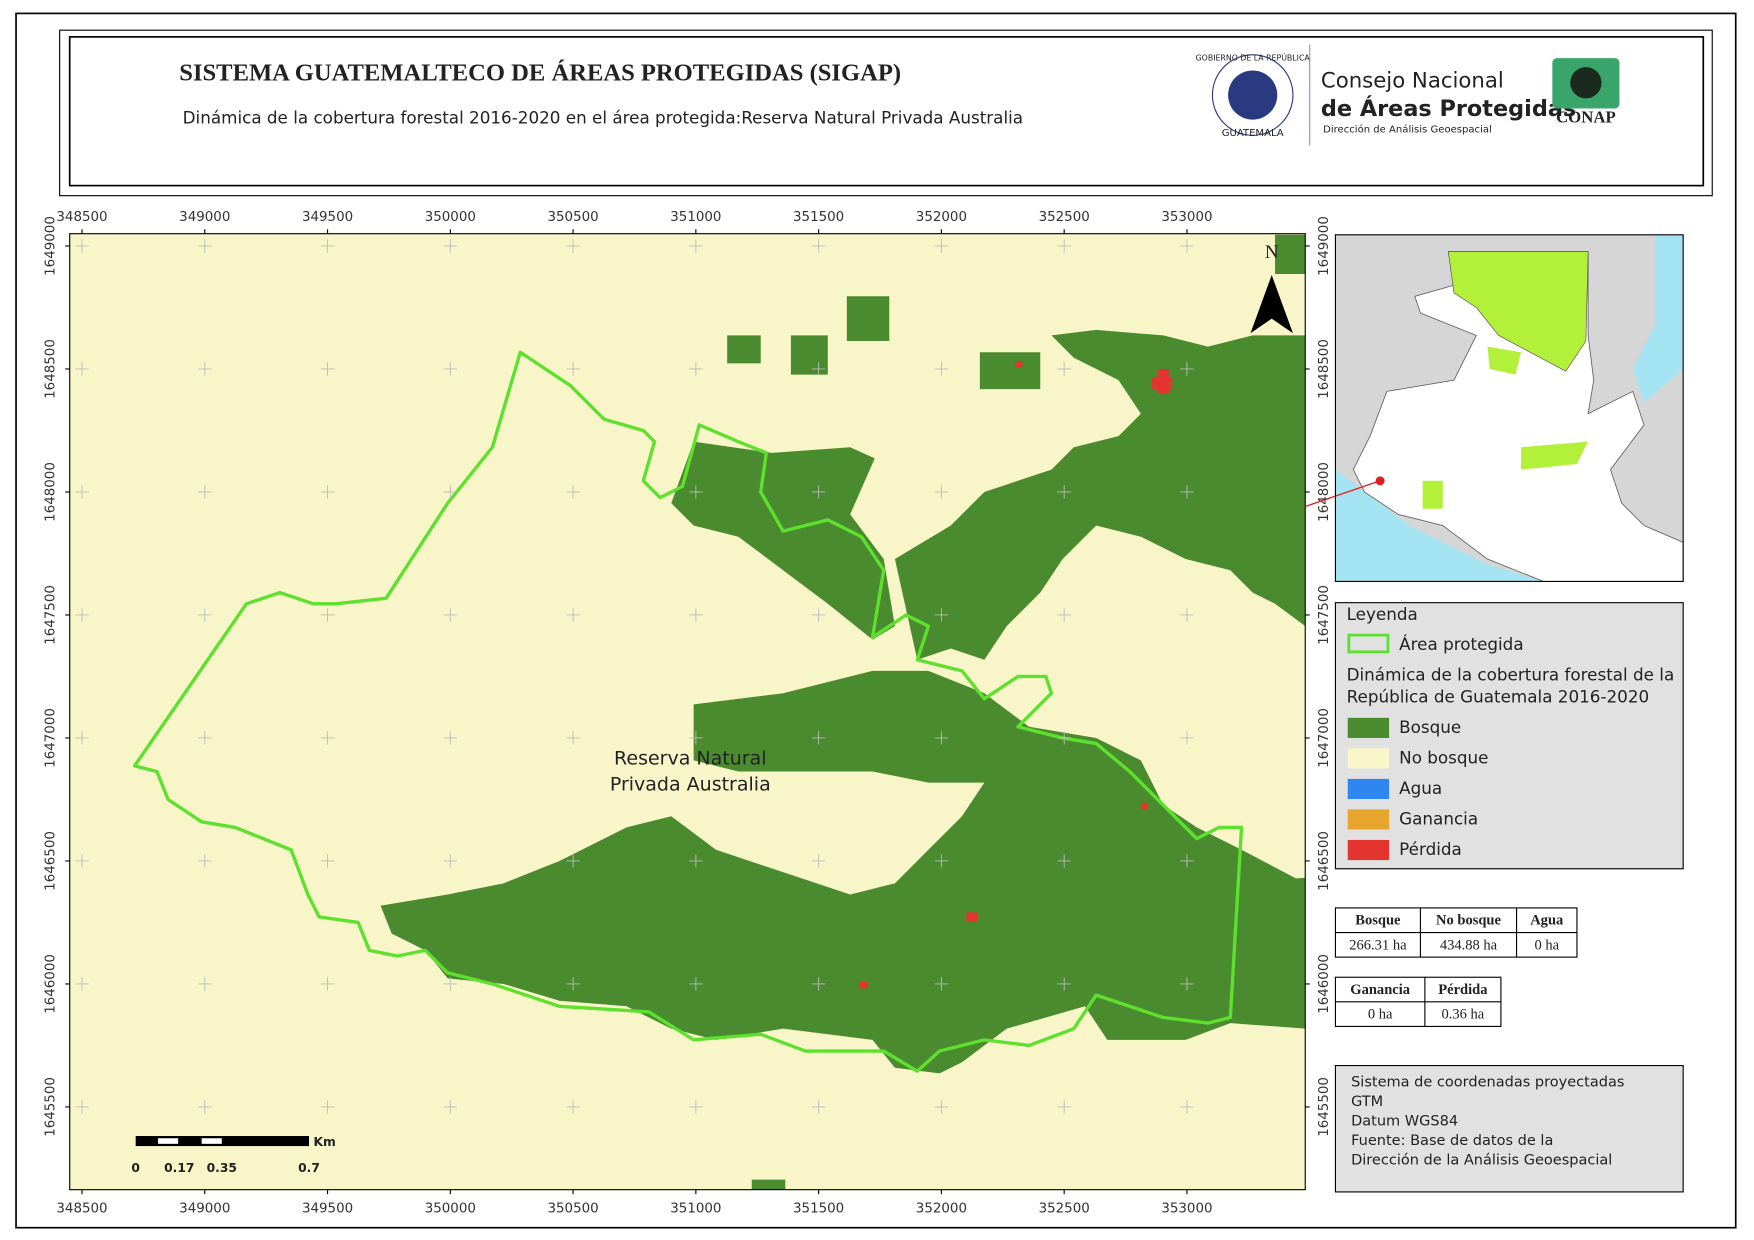  What do you see at coordinates (1412, 81) in the screenshot?
I see `org-line1: Consejo Nacional` at bounding box center [1412, 81].